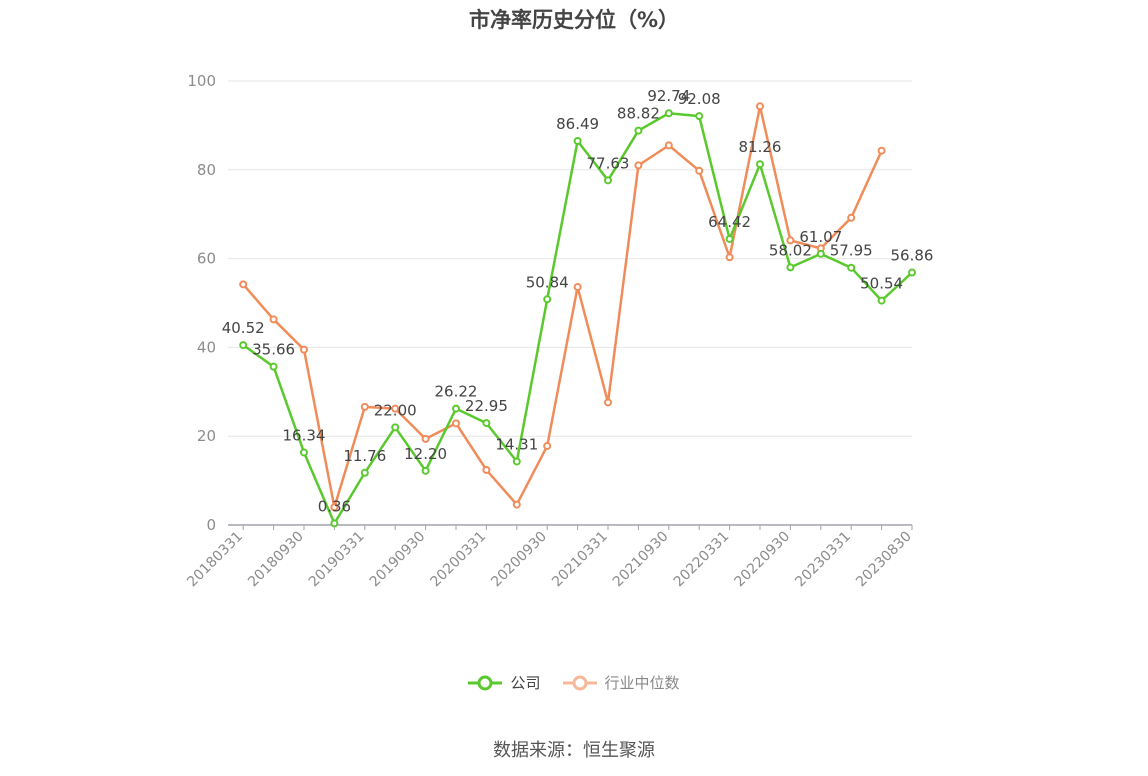 The width and height of the screenshot is (1148, 776). What do you see at coordinates (425, 454) in the screenshot?
I see `company-data-label: 12.20` at bounding box center [425, 454].